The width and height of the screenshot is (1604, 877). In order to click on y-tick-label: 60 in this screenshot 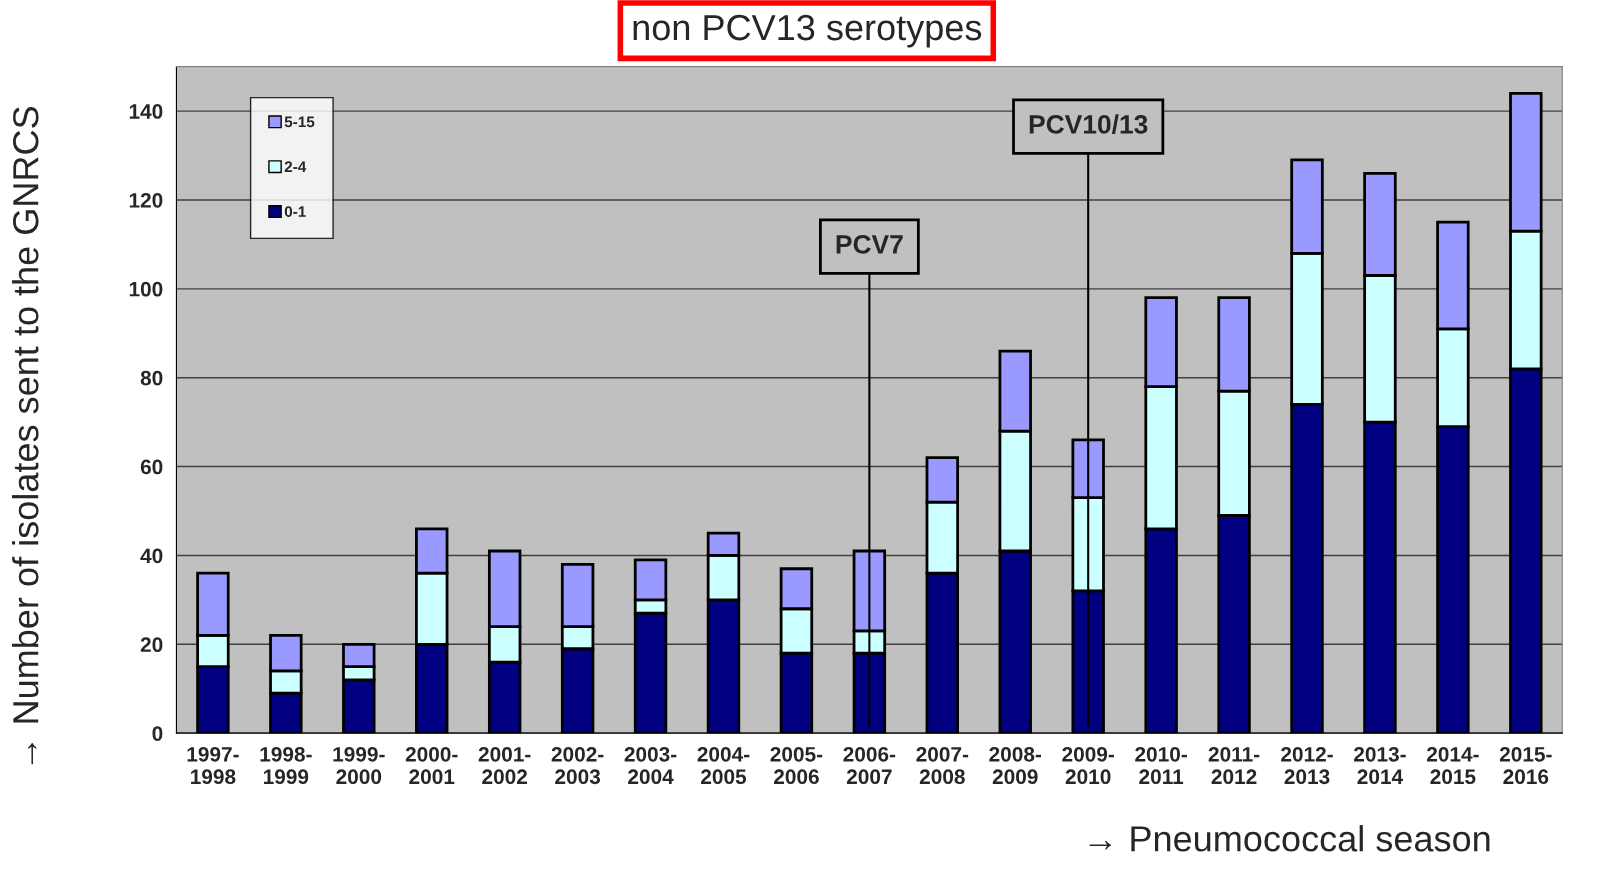, I will do `click(151, 467)`.